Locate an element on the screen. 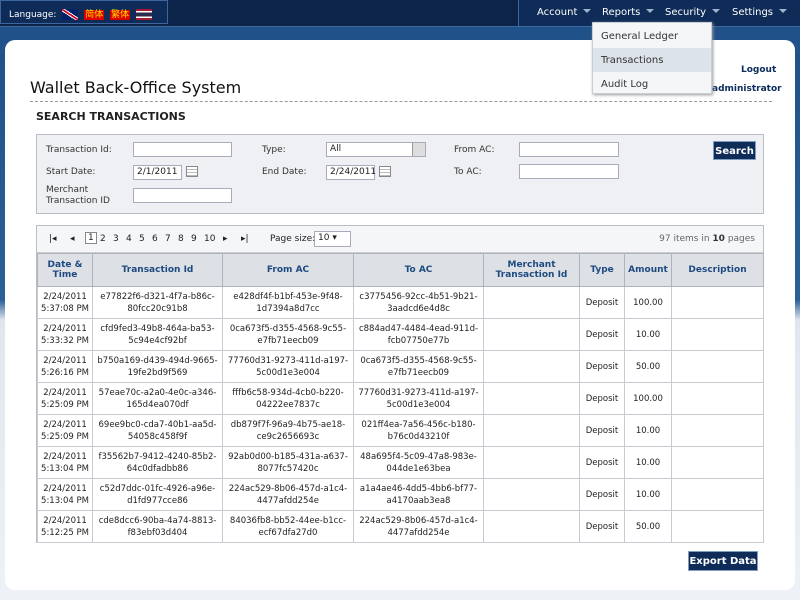  column-header: Transaction Id is located at coordinates (157, 270).